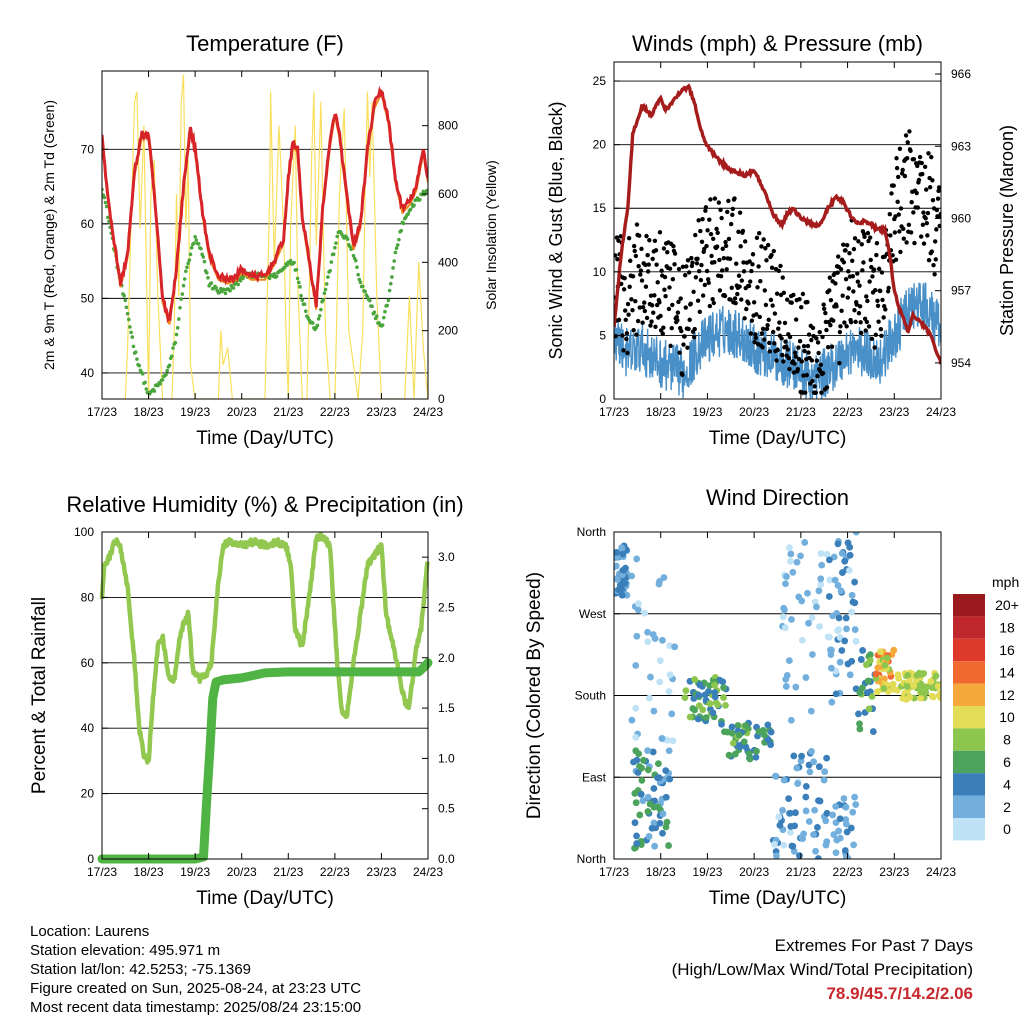  I want to click on legend-label: 14, so click(1007, 672).